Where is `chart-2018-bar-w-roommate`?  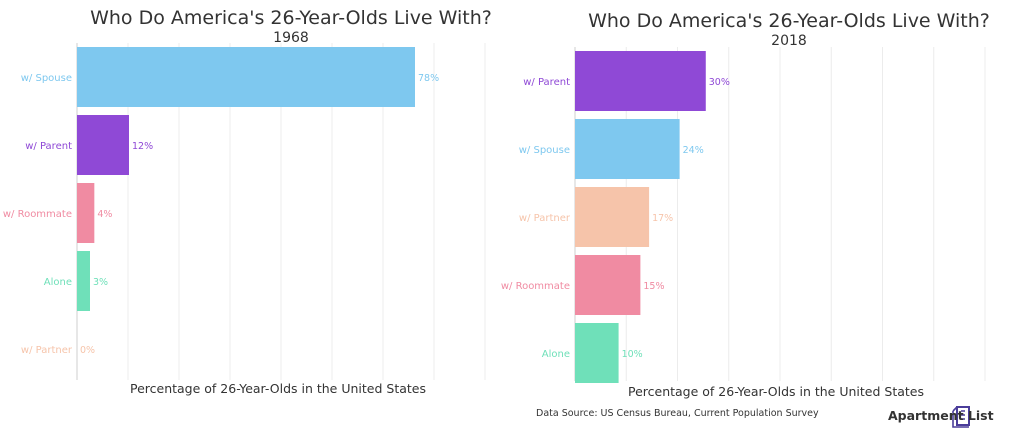
chart-2018-bar-w-roommate is located at coordinates (608, 285).